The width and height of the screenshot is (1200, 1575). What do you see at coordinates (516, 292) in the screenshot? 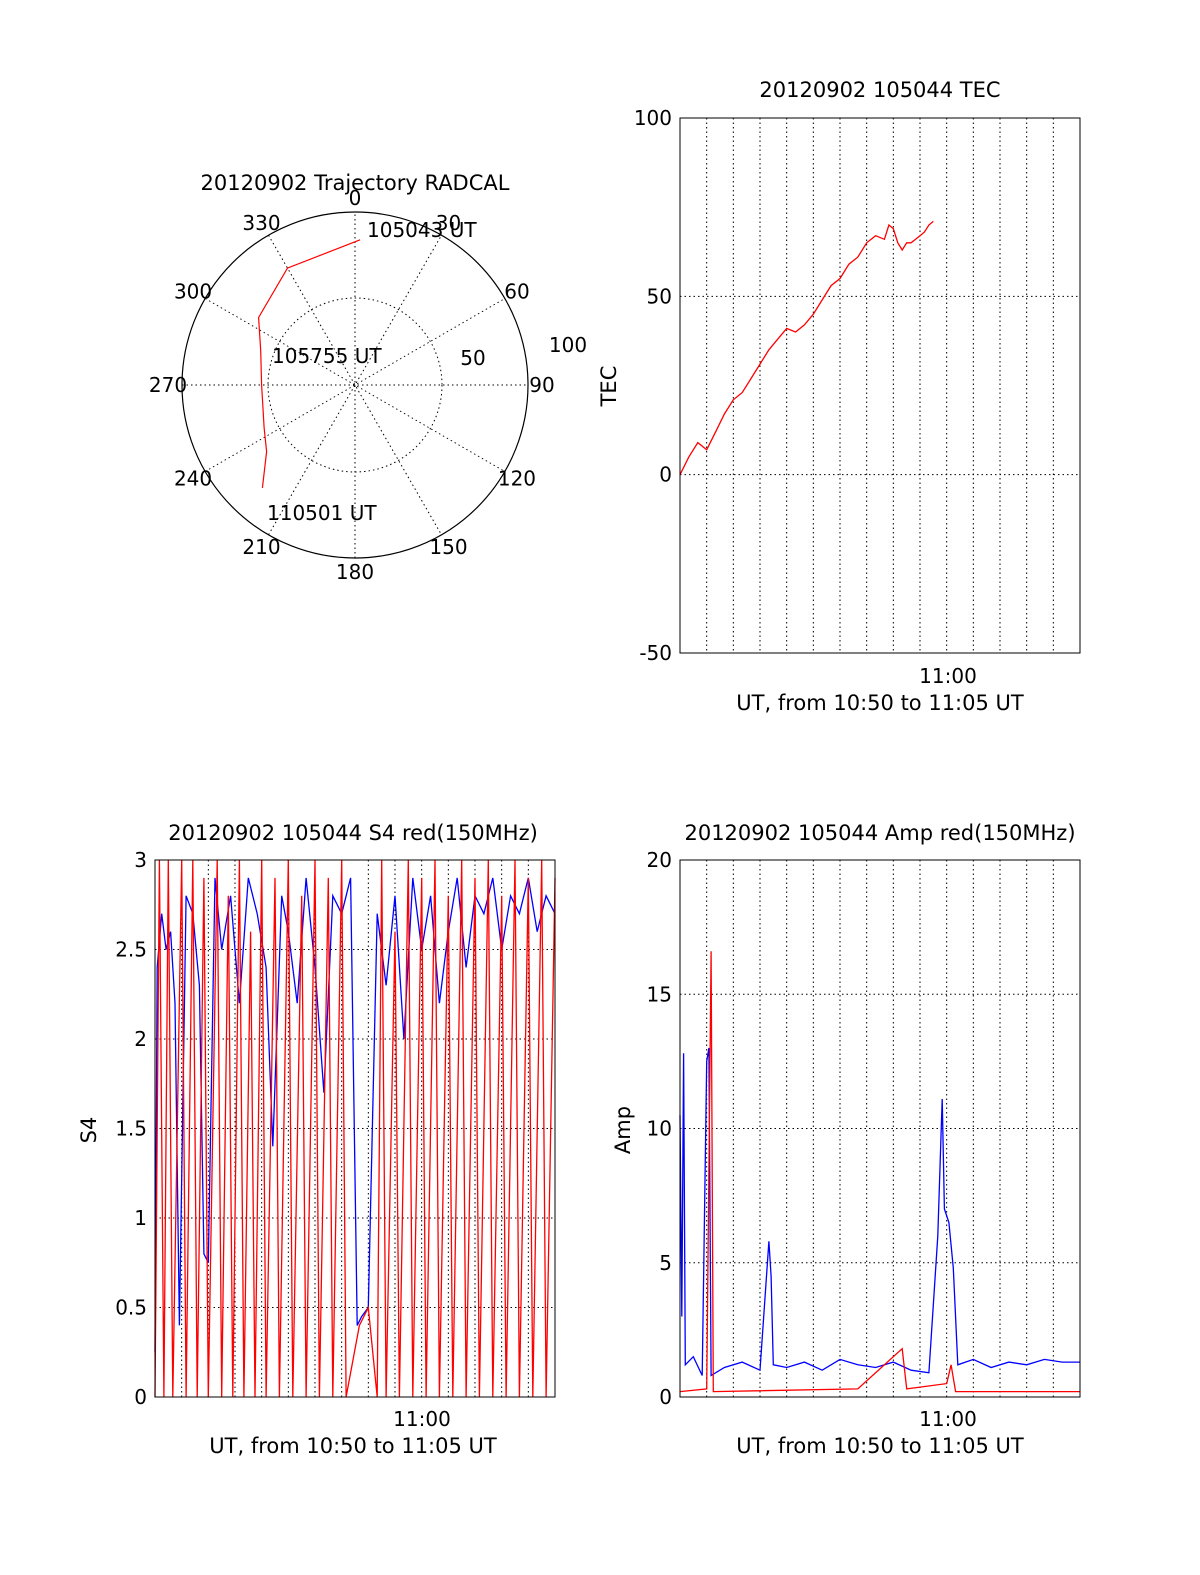
I see `polar-azimuth-label: 60` at bounding box center [516, 292].